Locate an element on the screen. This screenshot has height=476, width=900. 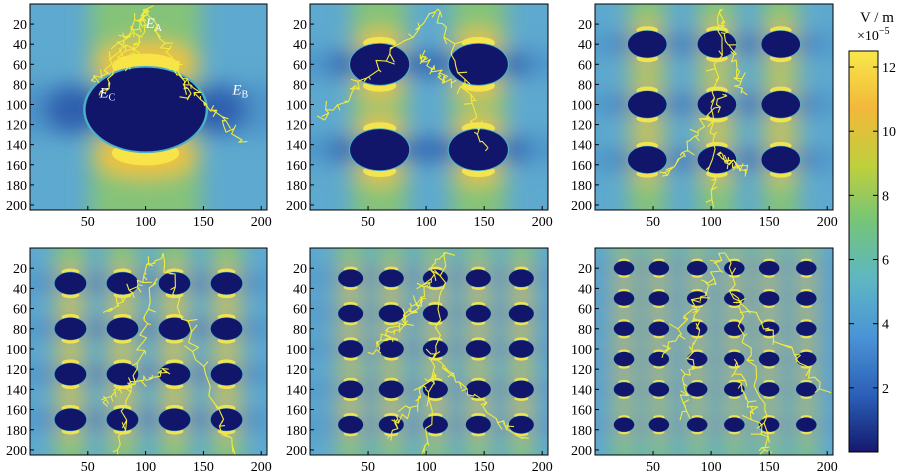
panel-c: 20 40 60 80 100 120 140 160 180 200 50 100 150 200 is located at coordinates (704, 116).